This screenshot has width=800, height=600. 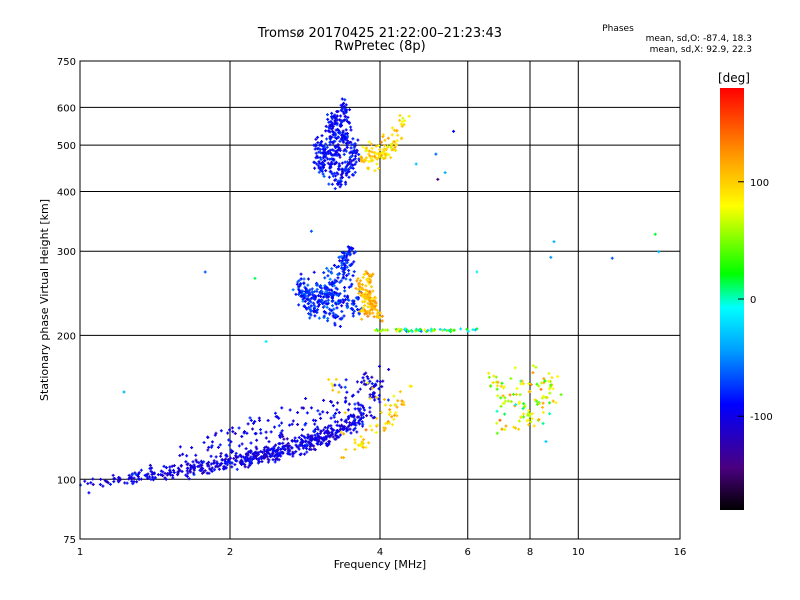 I want to click on x-axis-label: Frequency [MHz], so click(x=380, y=564).